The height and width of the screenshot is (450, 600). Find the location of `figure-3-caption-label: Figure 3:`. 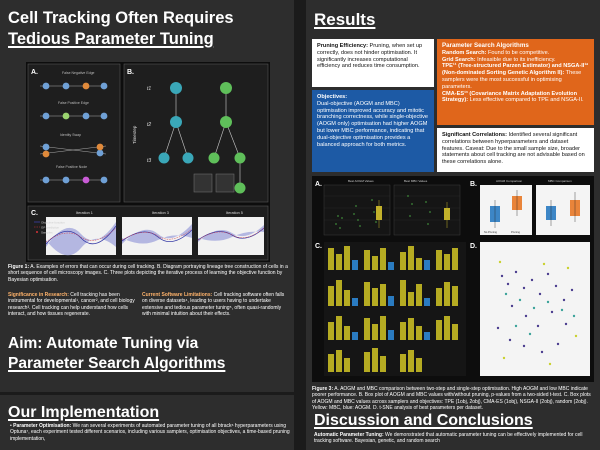

figure-3-caption-label: Figure 3: is located at coordinates (323, 389).